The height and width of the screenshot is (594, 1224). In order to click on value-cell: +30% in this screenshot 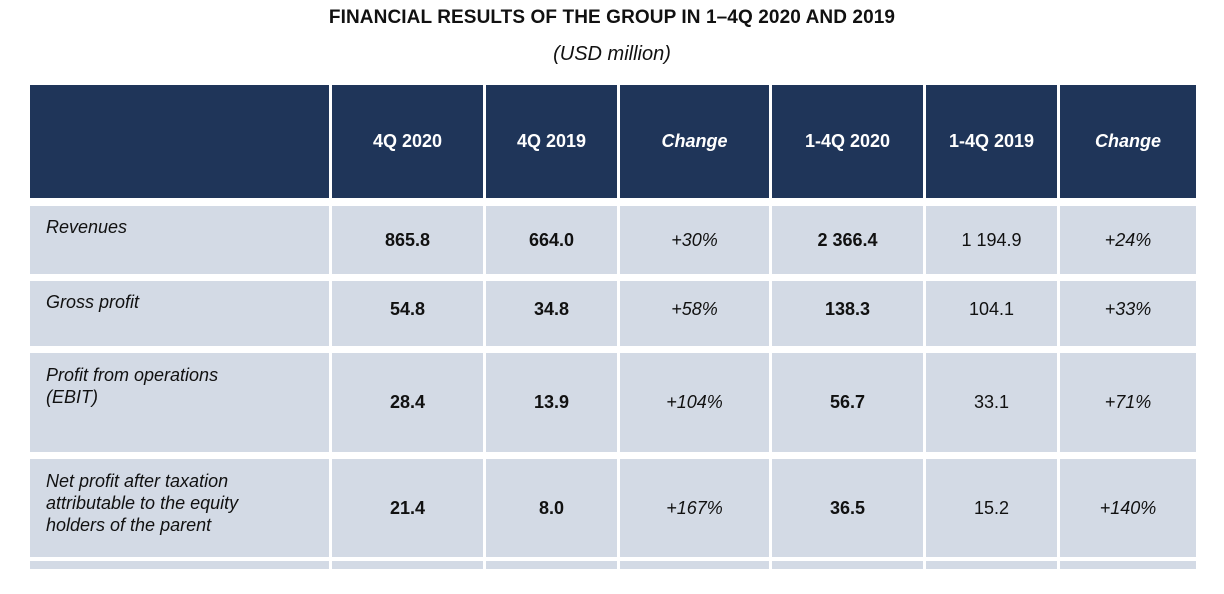, I will do `click(694, 240)`.